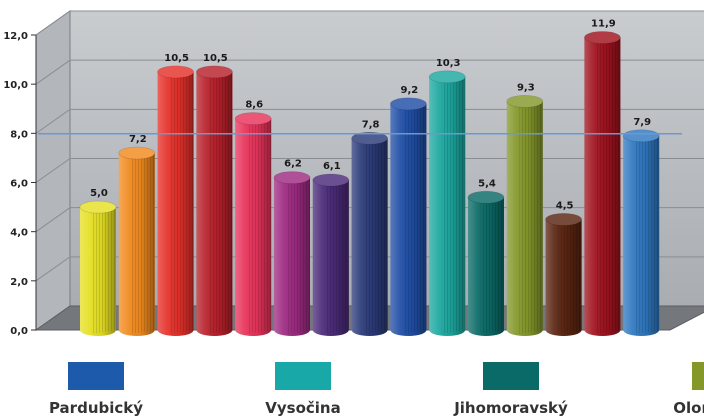 This screenshot has height=419, width=704. What do you see at coordinates (19, 282) in the screenshot?
I see `y-tick-label: 2,0` at bounding box center [19, 282].